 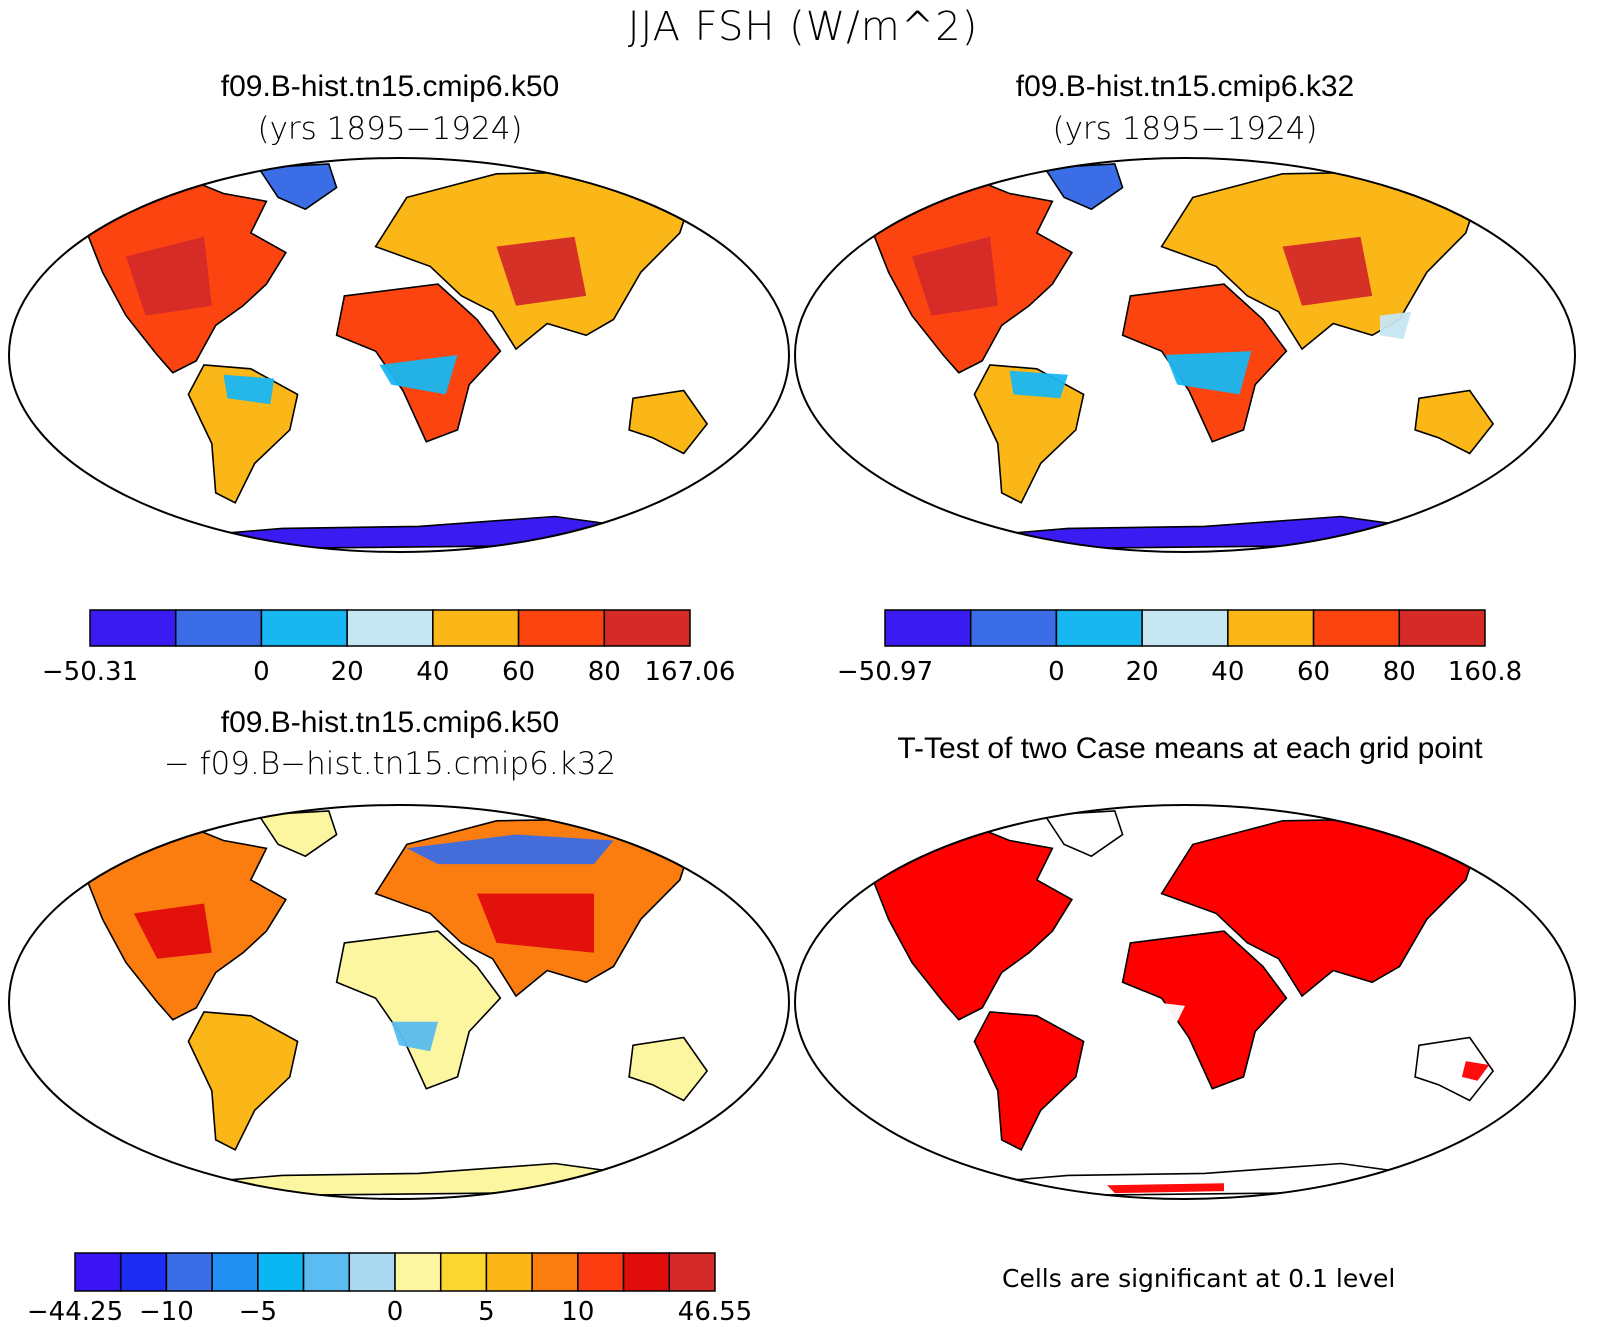 I want to click on colorbar-tick-label: 46.55, so click(x=715, y=1312).